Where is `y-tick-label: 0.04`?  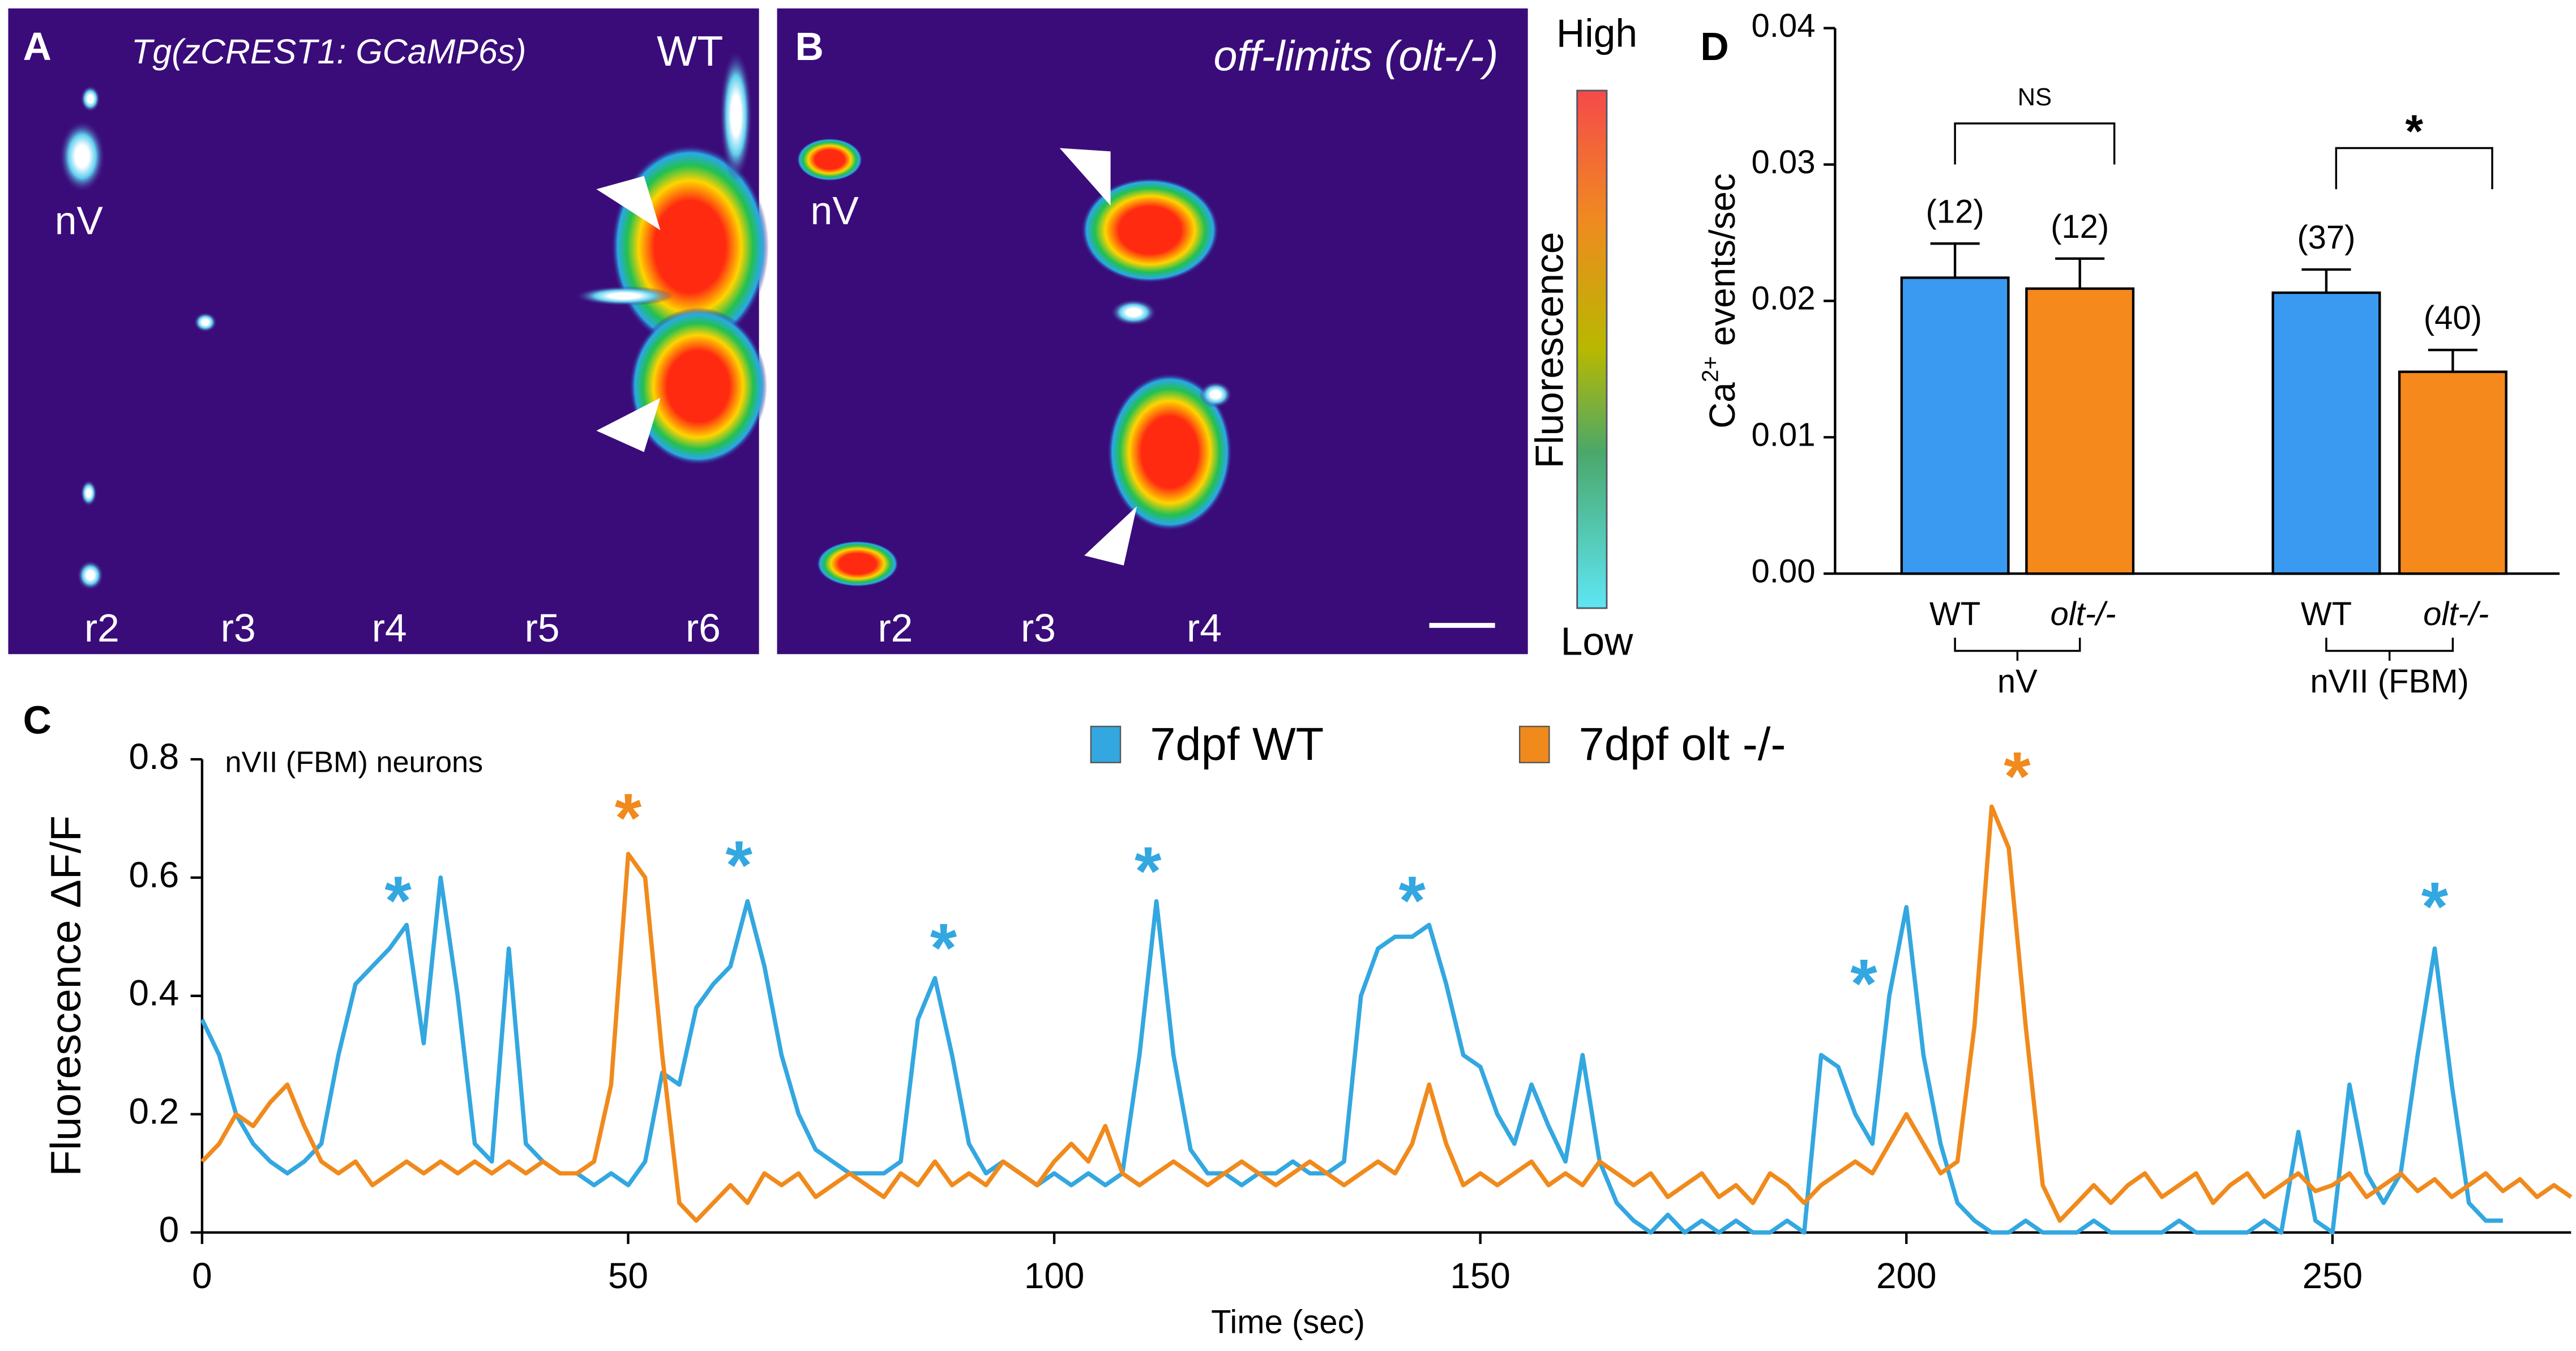 y-tick-label: 0.04 is located at coordinates (1784, 26).